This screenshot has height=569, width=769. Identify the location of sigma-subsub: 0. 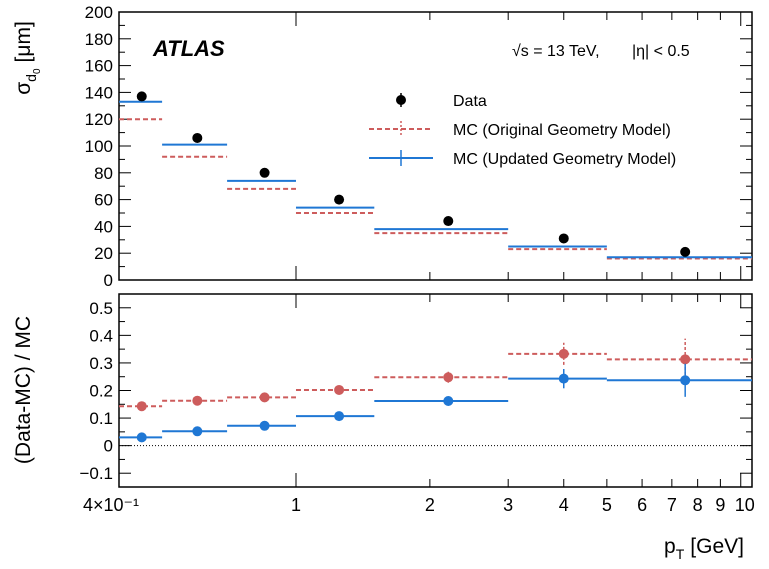
(37, 71).